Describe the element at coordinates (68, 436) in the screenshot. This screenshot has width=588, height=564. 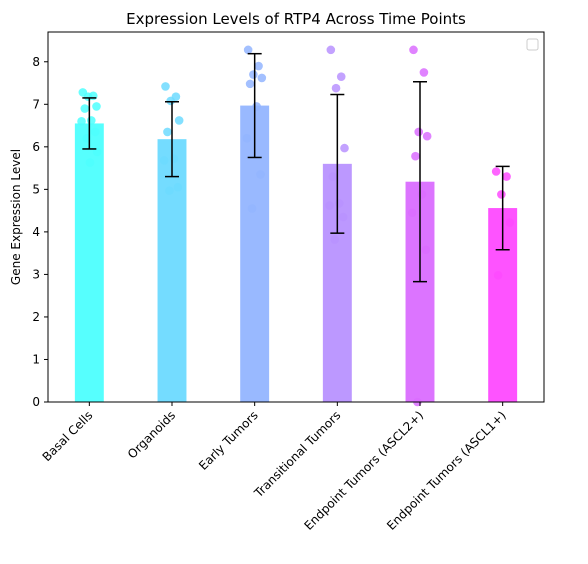
I see `x-tick-label: Basal Cells` at that location.